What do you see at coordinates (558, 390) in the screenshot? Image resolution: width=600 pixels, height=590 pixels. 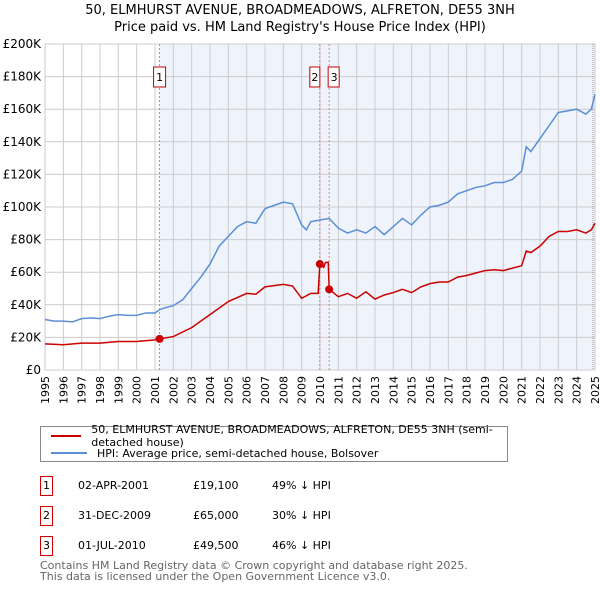 I see `x-tick-label: 2023` at bounding box center [558, 390].